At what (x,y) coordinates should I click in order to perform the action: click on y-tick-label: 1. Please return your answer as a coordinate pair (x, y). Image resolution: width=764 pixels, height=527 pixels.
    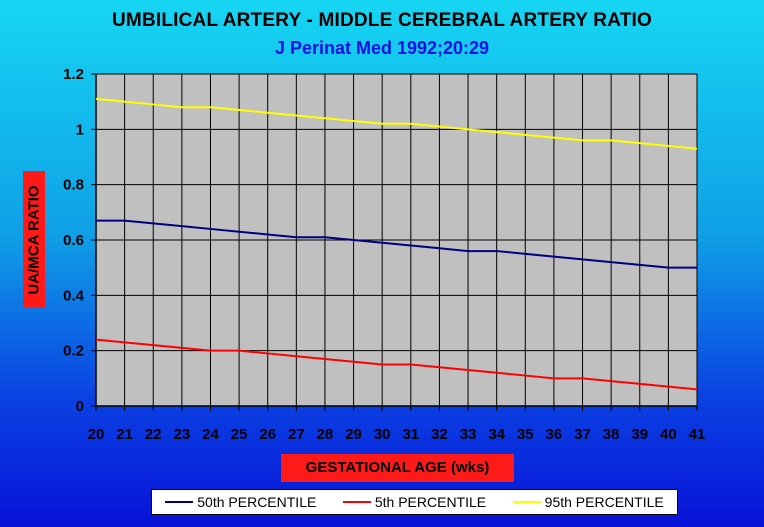
    Looking at the image, I should click on (80, 129).